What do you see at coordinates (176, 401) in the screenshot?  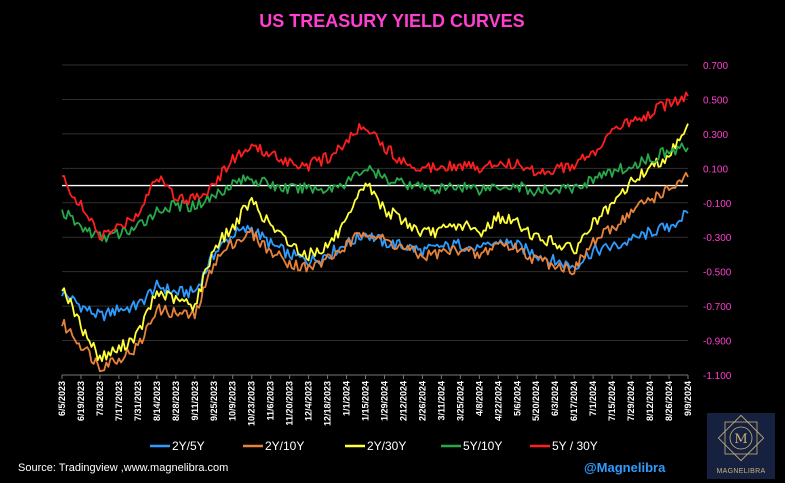 I see `x-tick-label: 8/28/2023` at bounding box center [176, 401].